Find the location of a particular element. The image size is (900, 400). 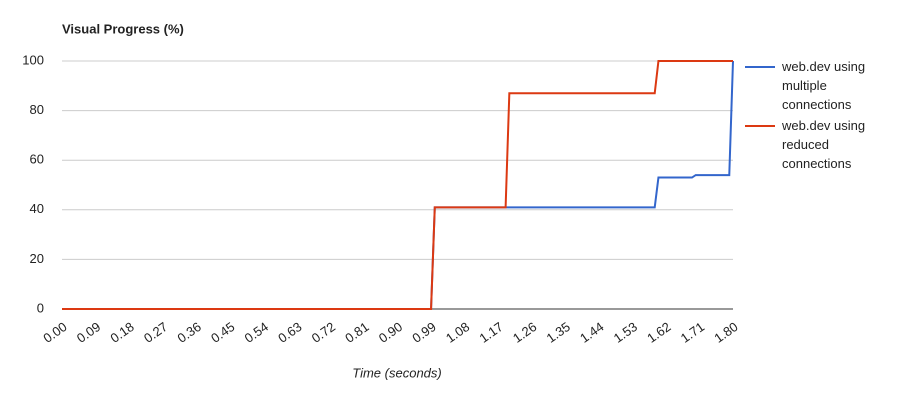

y-tick-label: 80 is located at coordinates (37, 109).